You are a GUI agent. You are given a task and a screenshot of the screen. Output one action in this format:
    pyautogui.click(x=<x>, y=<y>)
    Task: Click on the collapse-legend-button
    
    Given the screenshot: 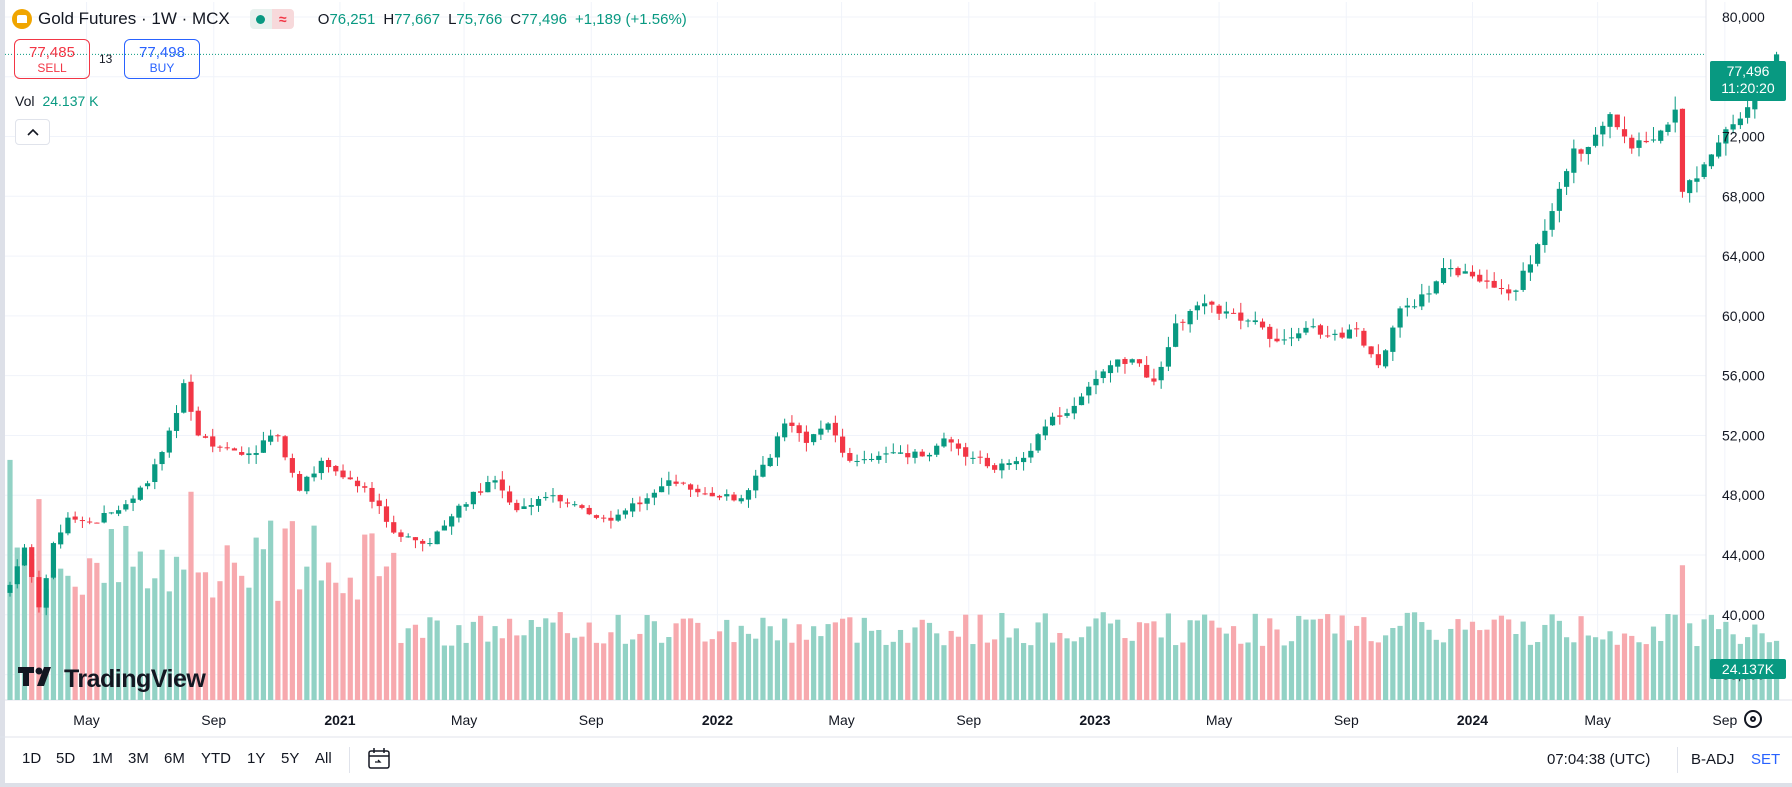 What is the action you would take?
    pyautogui.click(x=32, y=132)
    